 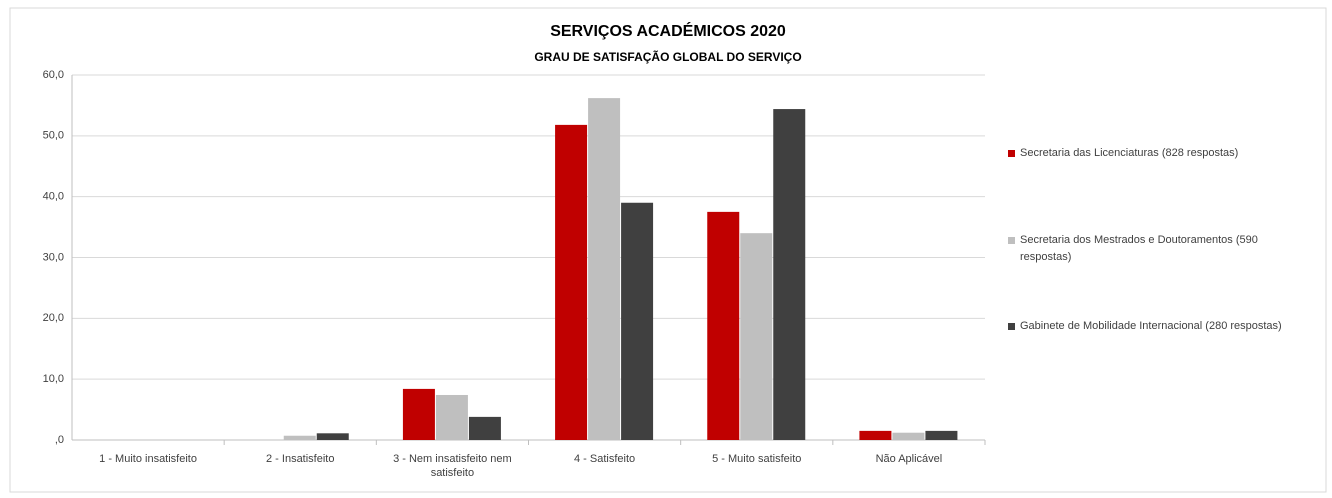 I want to click on y-tick-label: ,0, so click(x=59, y=440).